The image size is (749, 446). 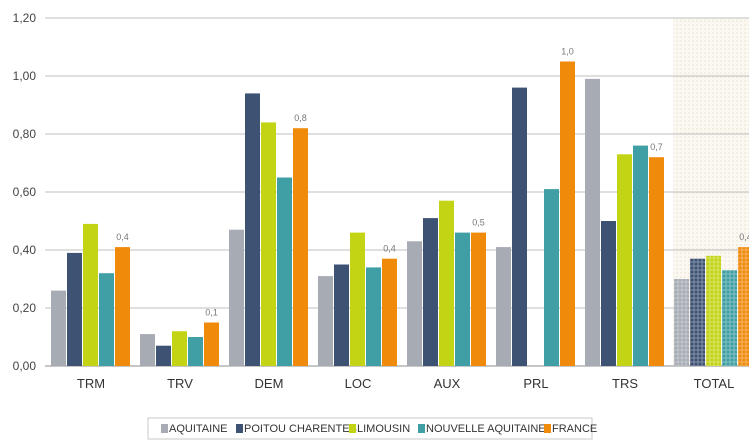 What do you see at coordinates (624, 260) in the screenshot?
I see `bar-limousin-trs` at bounding box center [624, 260].